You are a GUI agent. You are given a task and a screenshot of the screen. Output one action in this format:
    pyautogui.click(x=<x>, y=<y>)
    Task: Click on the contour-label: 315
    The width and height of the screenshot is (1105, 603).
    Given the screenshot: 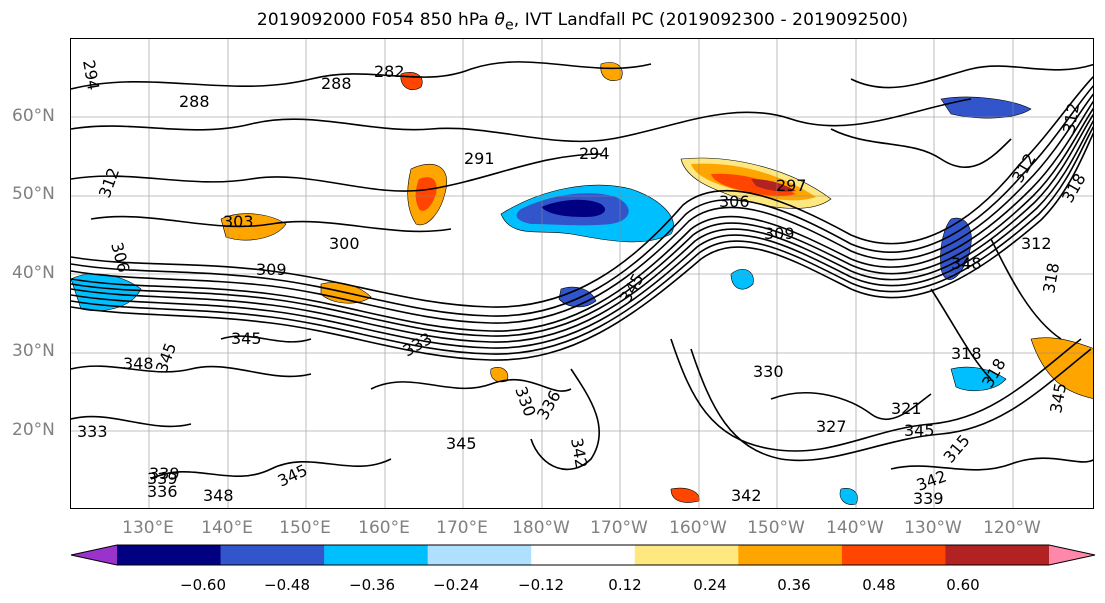 What is the action you would take?
    pyautogui.click(x=957, y=449)
    